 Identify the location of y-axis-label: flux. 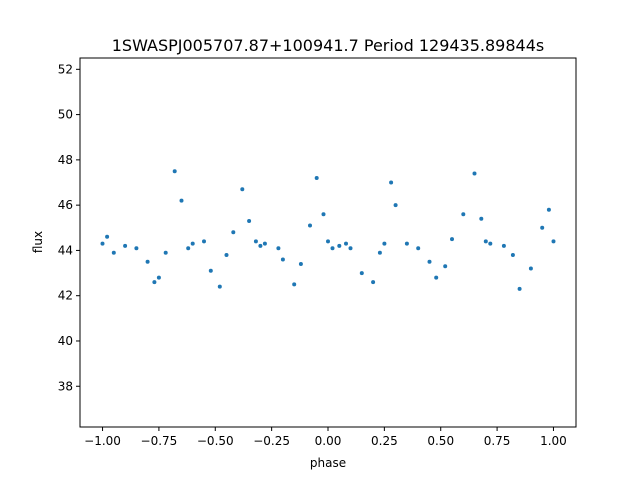
(38, 242).